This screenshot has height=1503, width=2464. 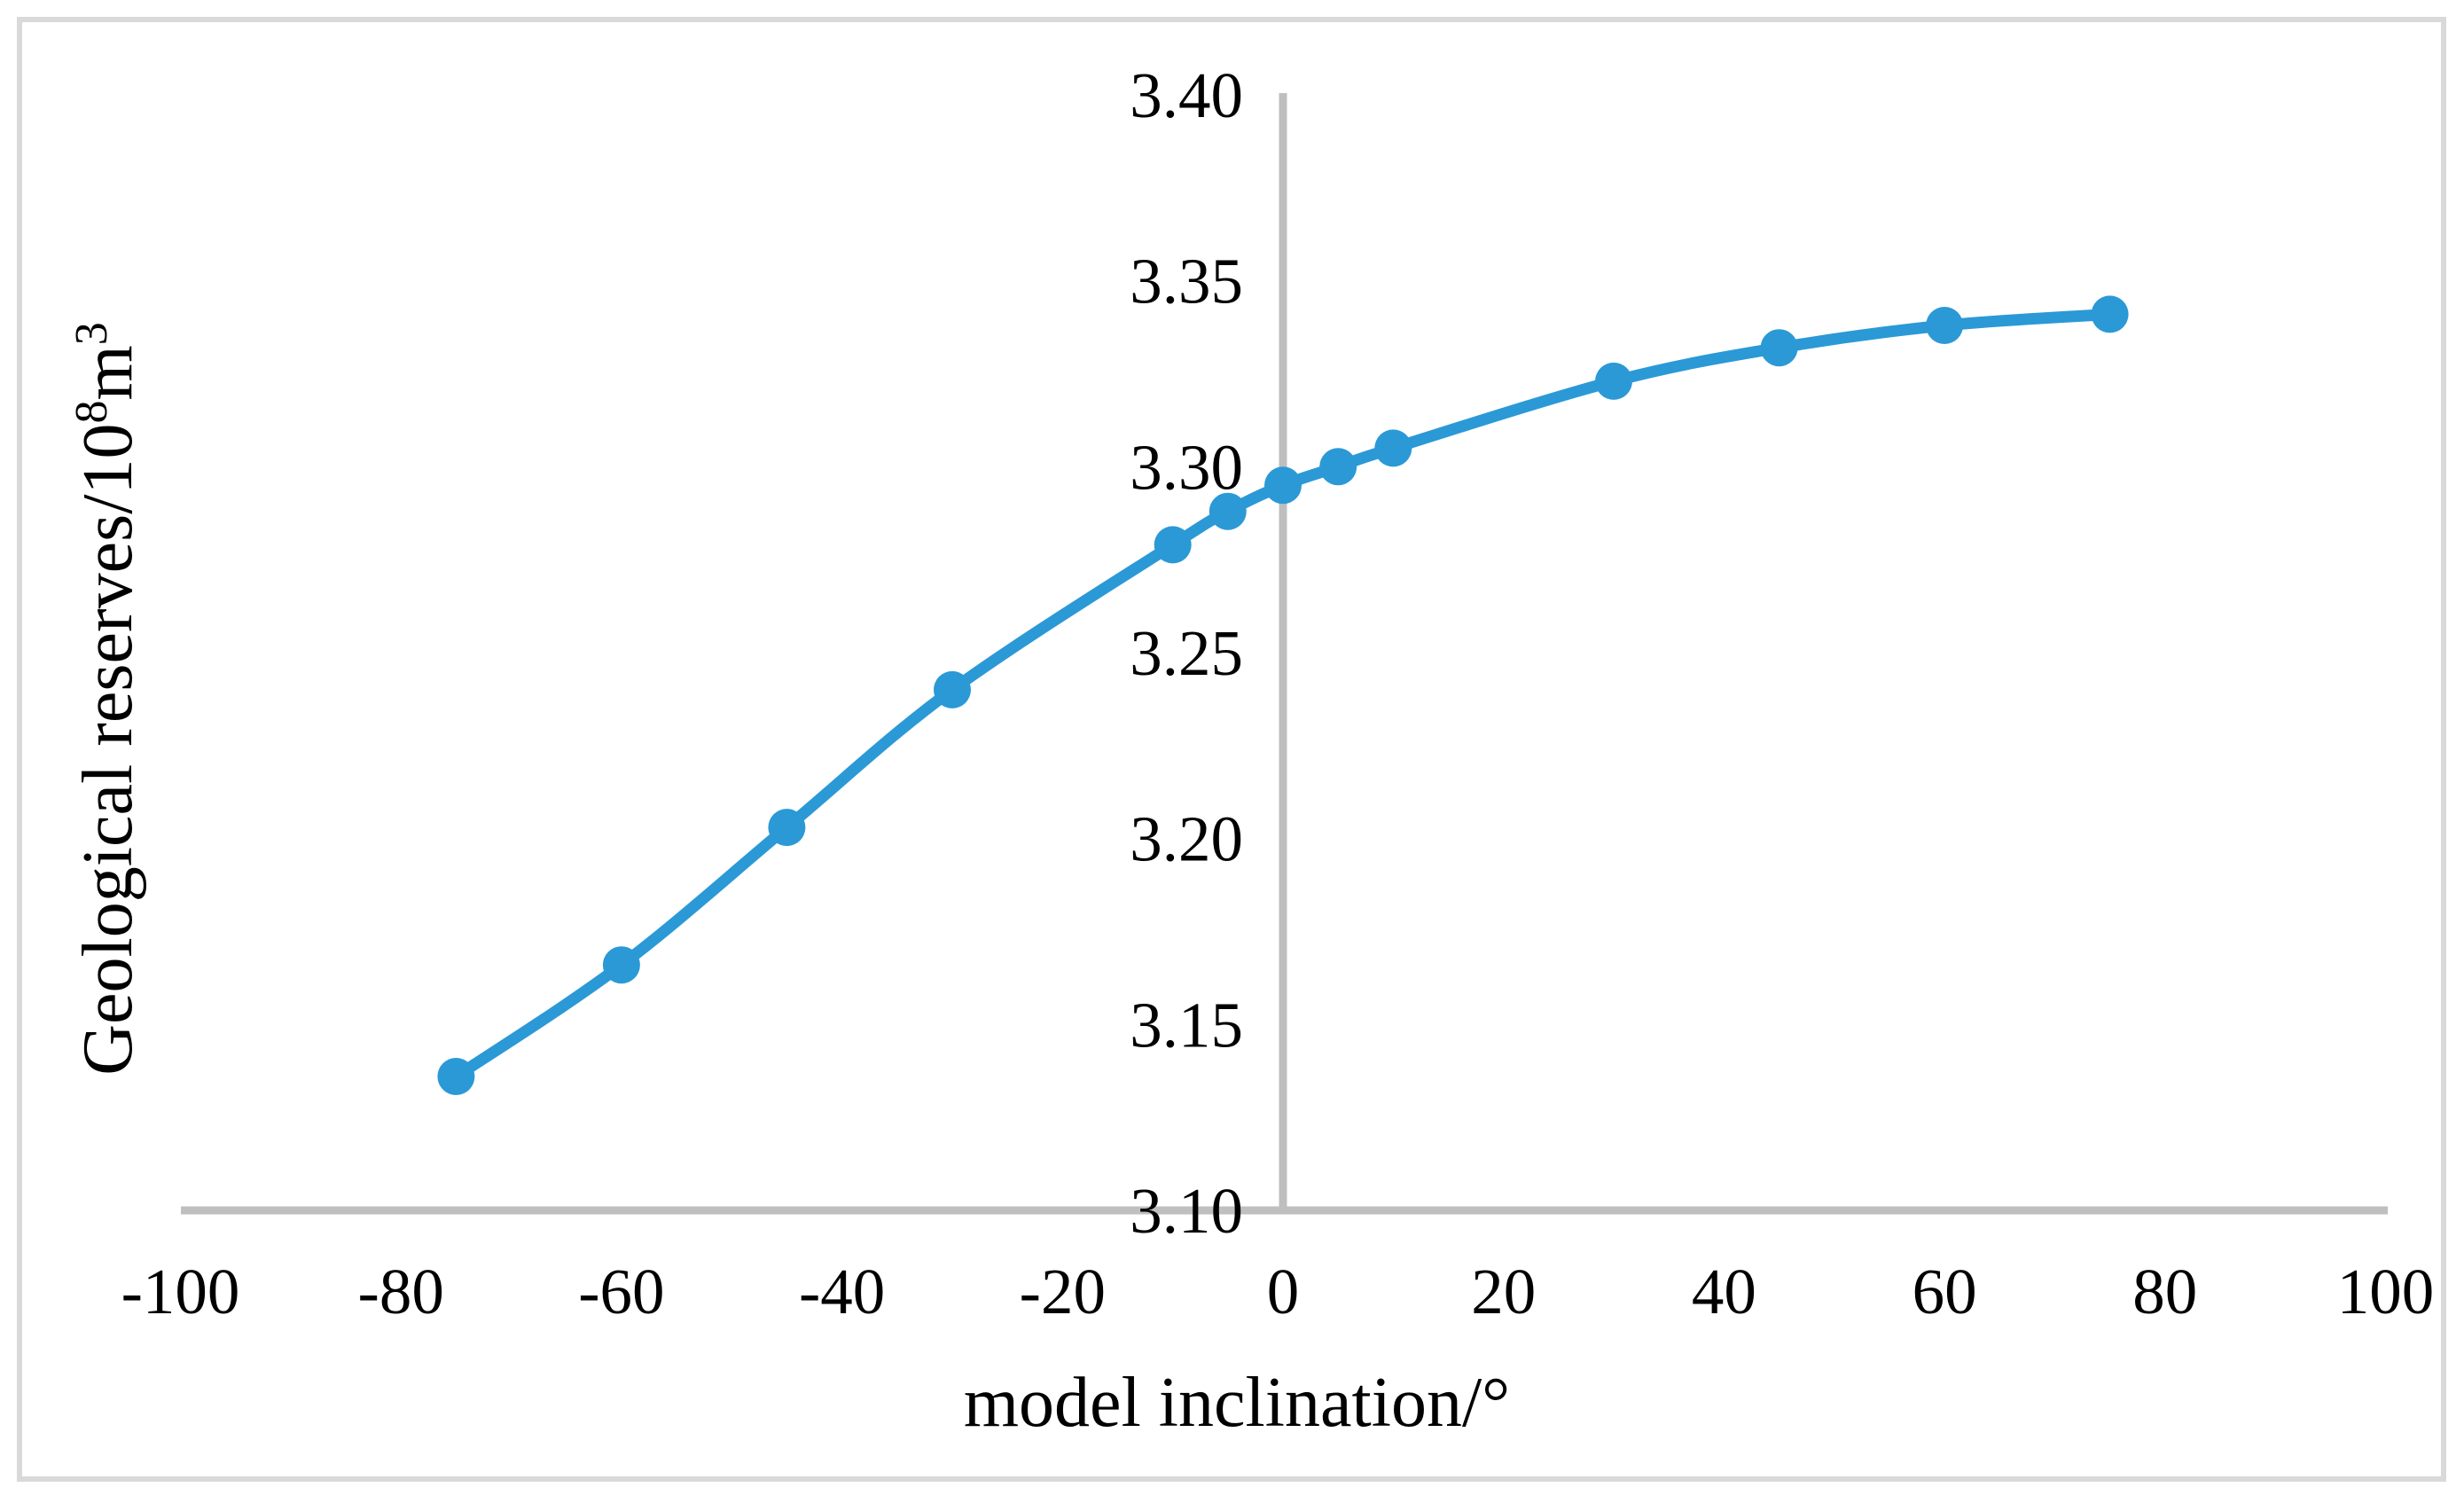 I want to click on x-axis-title: model inclination/°, so click(x=1237, y=1403).